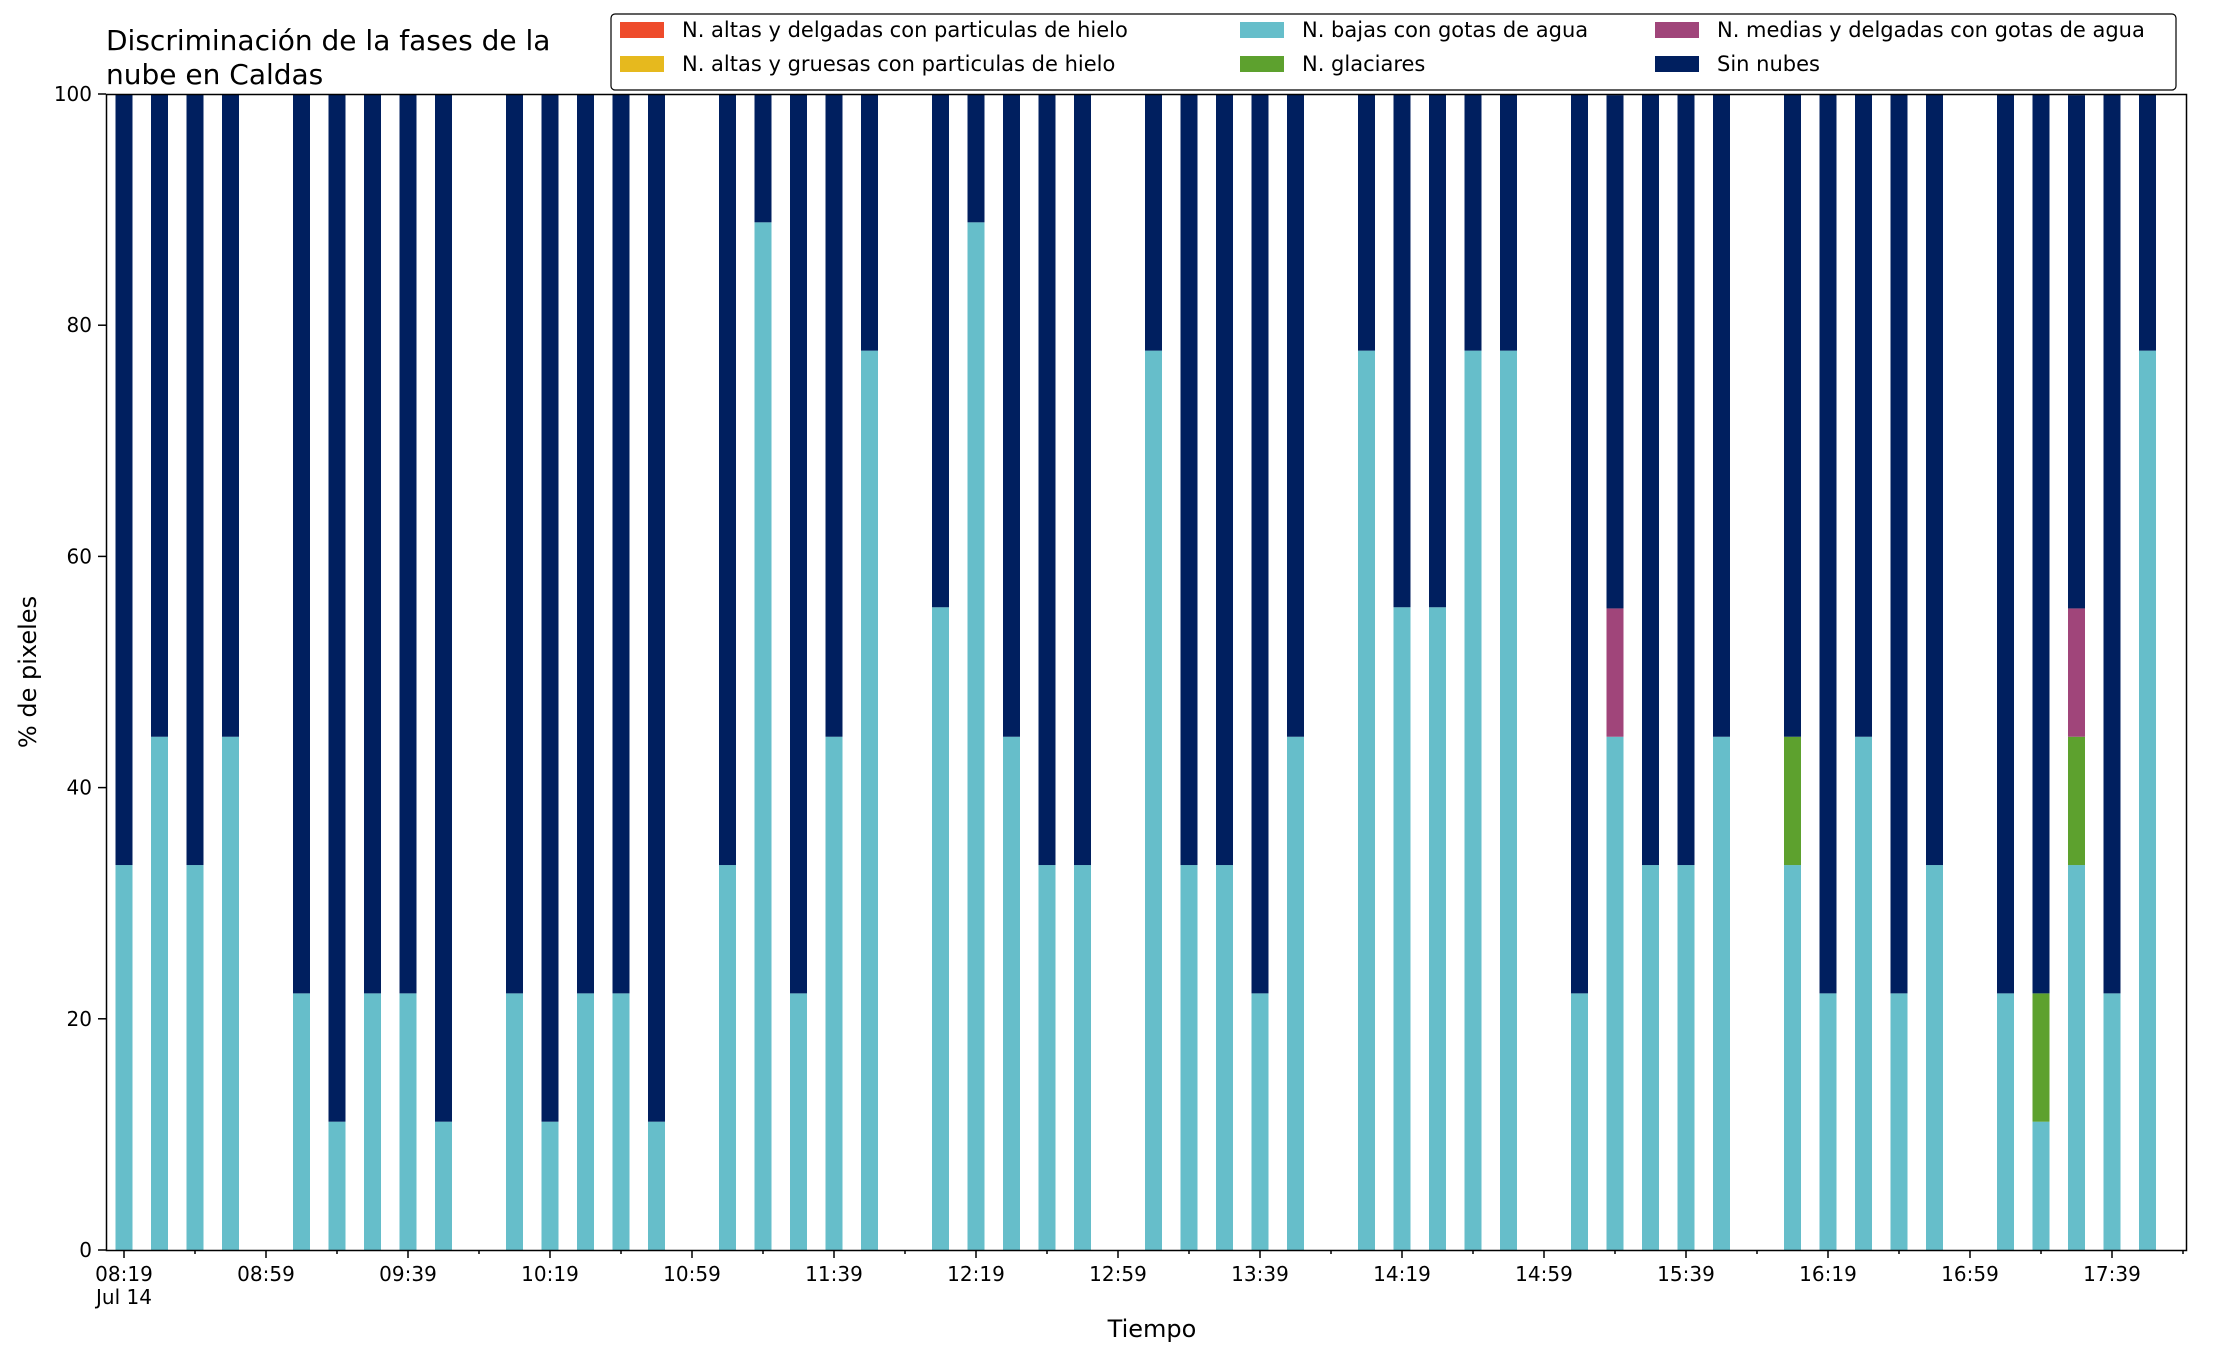  What do you see at coordinates (1615, 672) in the screenshot?
I see `bar-segment-1519-s4` at bounding box center [1615, 672].